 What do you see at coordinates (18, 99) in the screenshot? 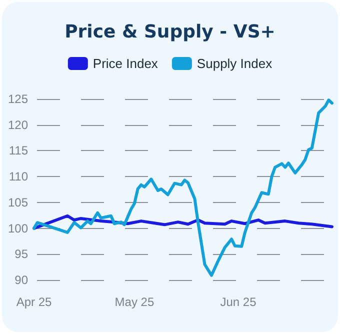
I see `y-tick-label: 125` at bounding box center [18, 99].